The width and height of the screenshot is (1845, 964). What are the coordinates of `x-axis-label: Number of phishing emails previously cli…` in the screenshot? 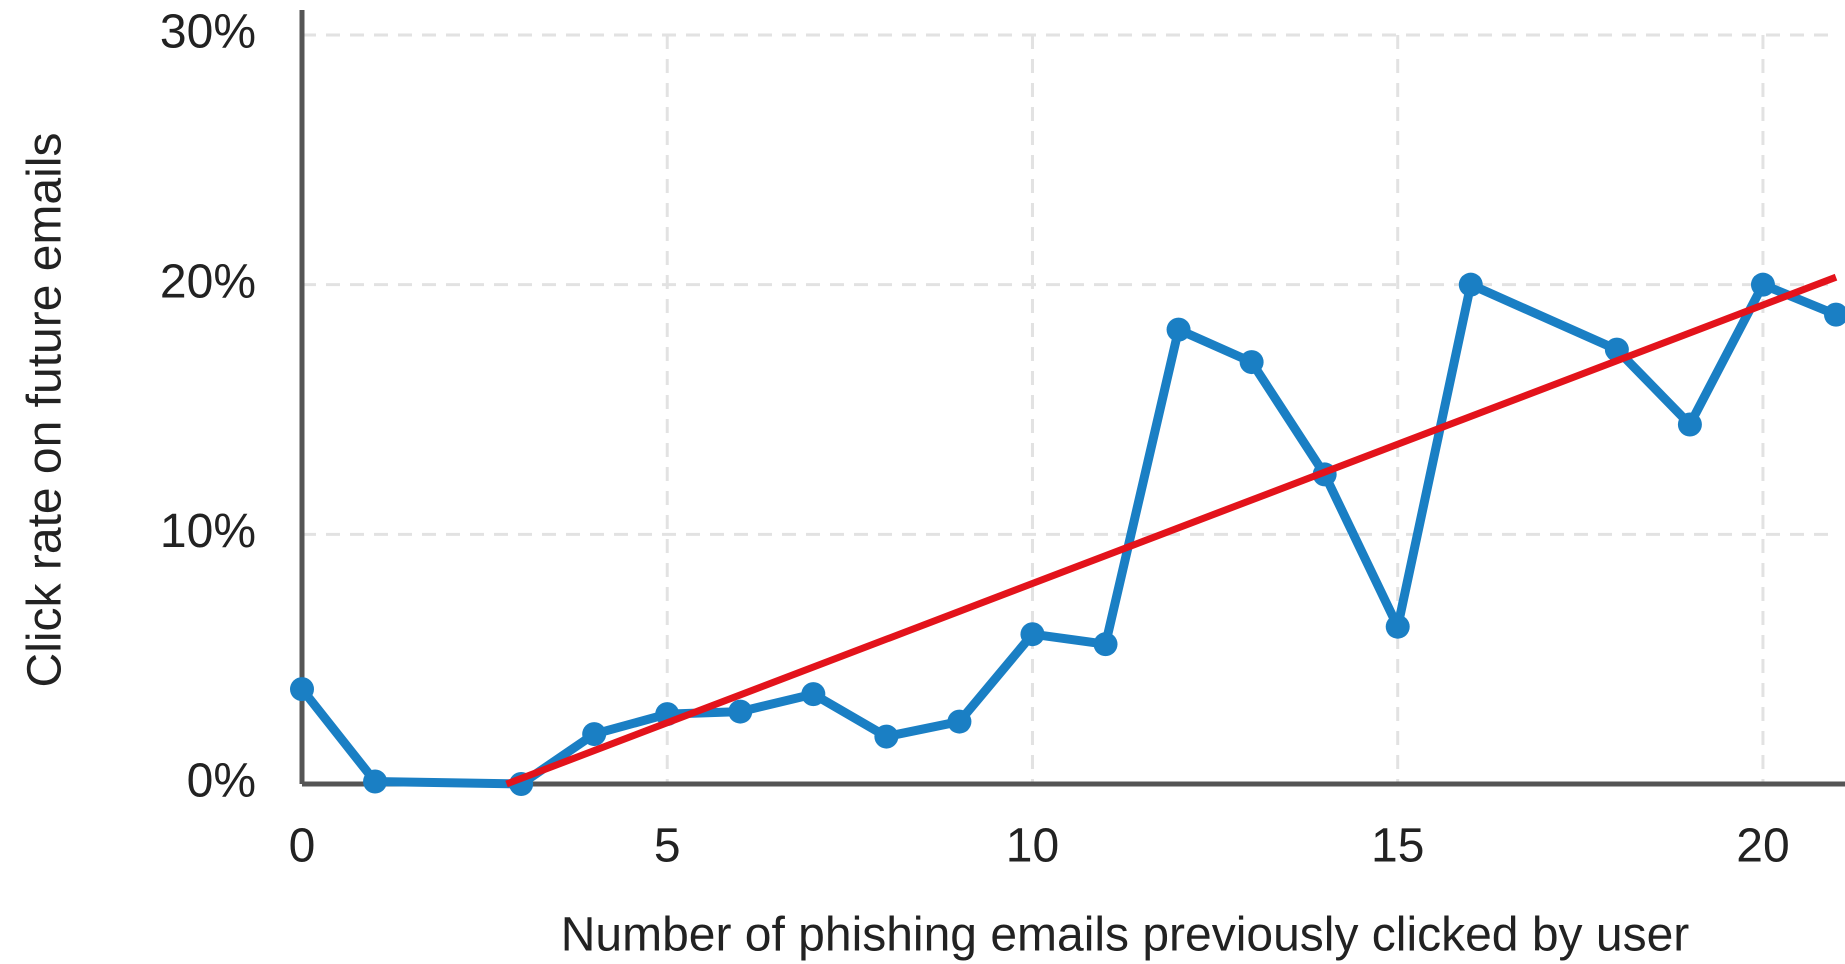 It's located at (1125, 935).